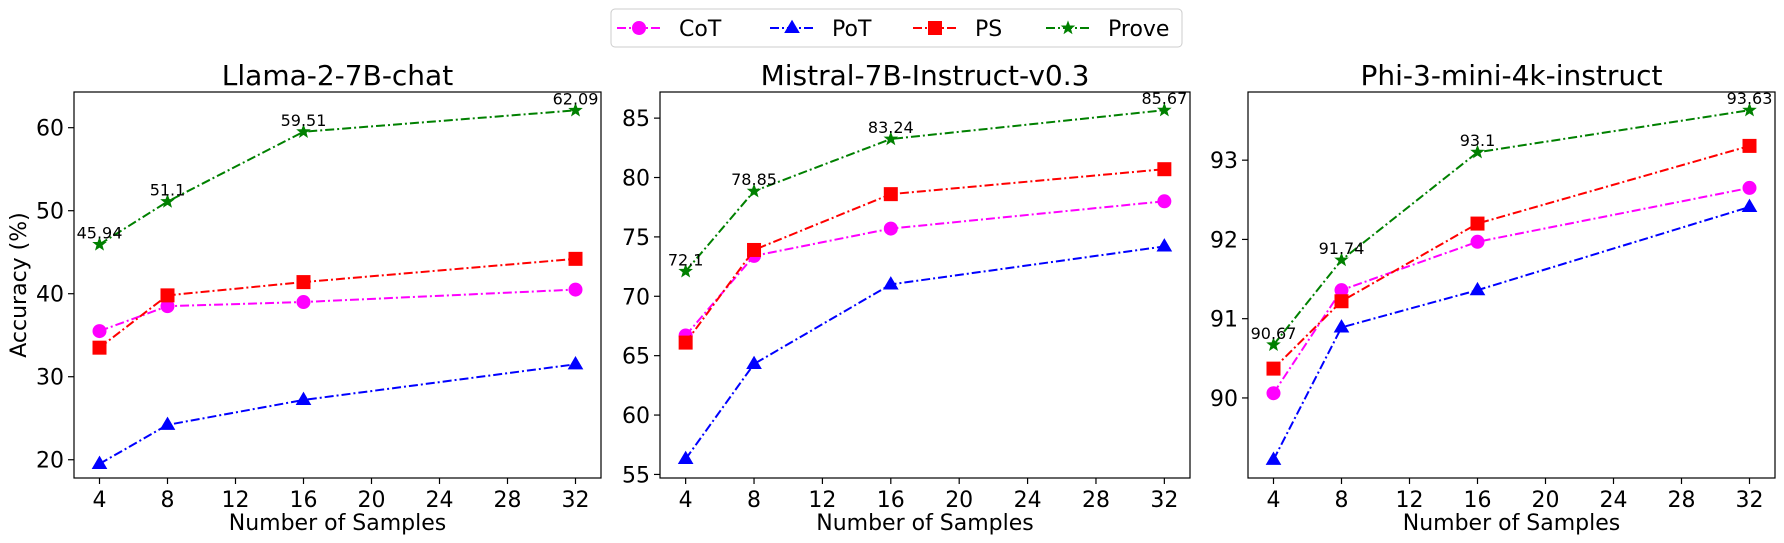  What do you see at coordinates (988, 29) in the screenshot?
I see `legend-label: PS` at bounding box center [988, 29].